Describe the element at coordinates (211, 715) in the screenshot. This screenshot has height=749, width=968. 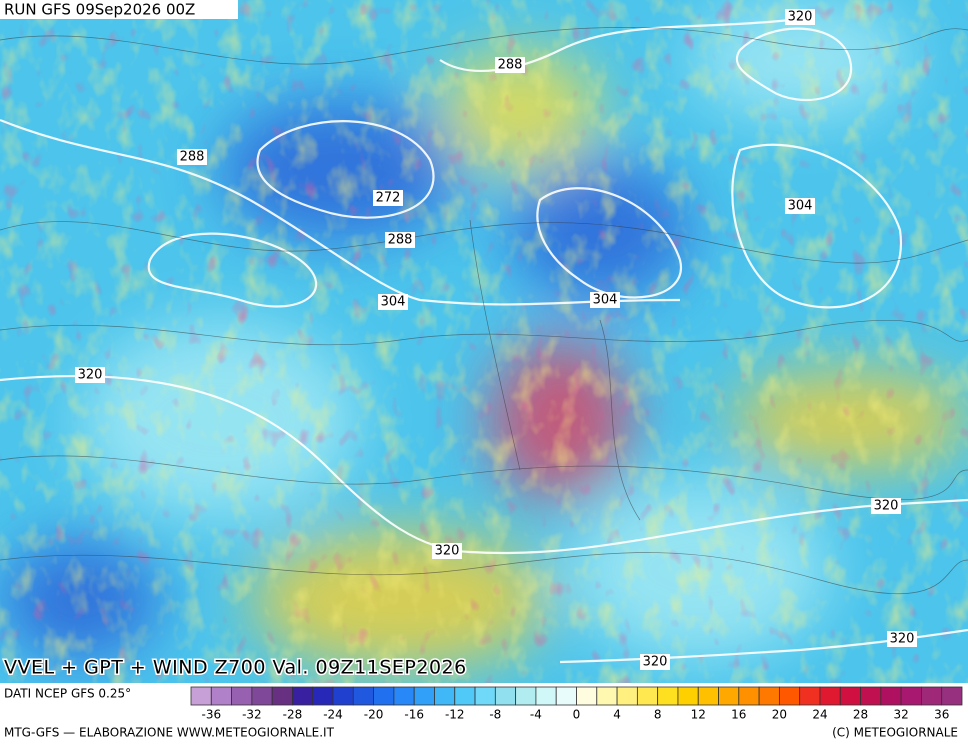
I see `colorbar-tick-label: -36` at that location.